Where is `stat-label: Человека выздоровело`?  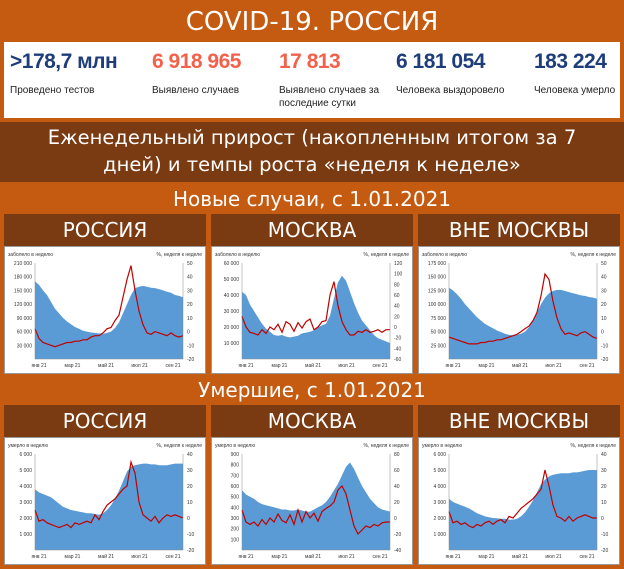
stat-label: Человека выздоровело is located at coordinates (450, 90).